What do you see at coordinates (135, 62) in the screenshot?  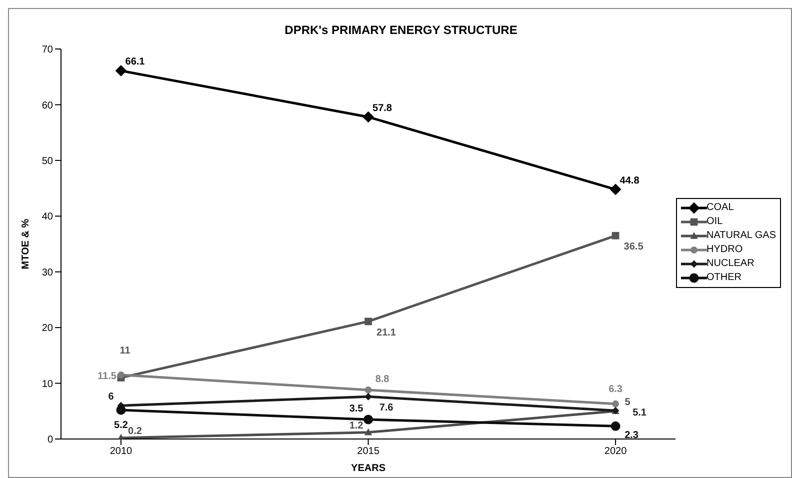 I see `data-label: 66.1` at bounding box center [135, 62].